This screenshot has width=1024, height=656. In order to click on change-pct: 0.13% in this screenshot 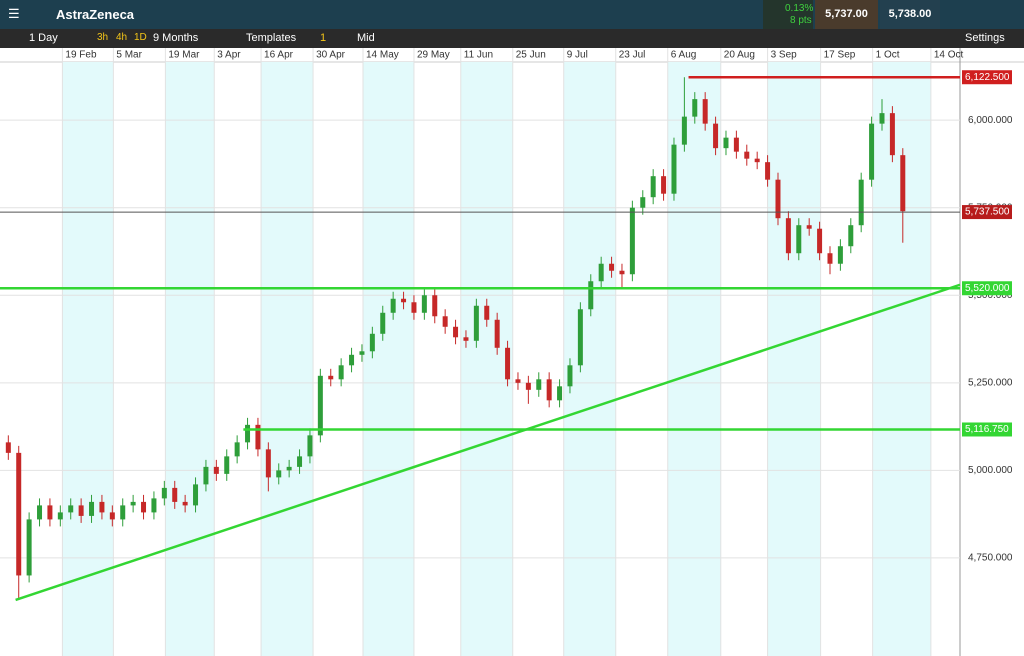, I will do `click(799, 8)`.